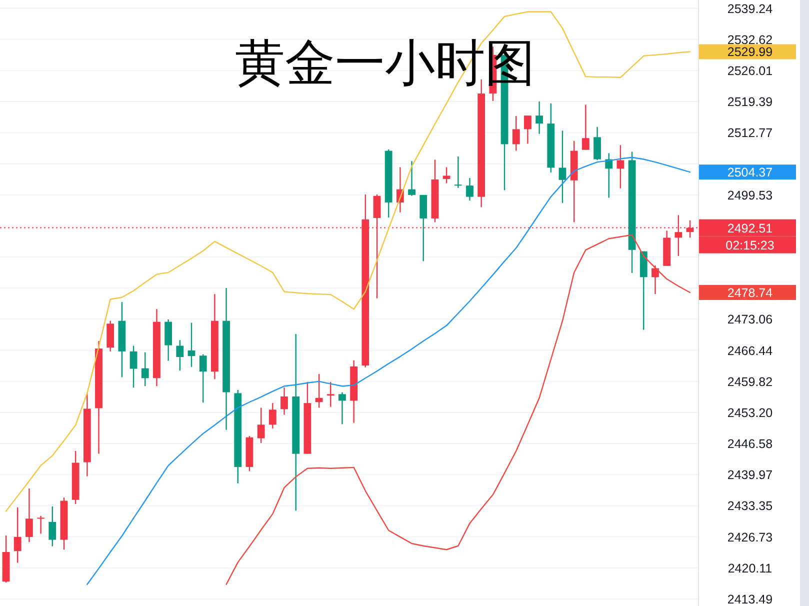  Describe the element at coordinates (750, 351) in the screenshot. I see `y-tick-label: 2466.44` at that location.